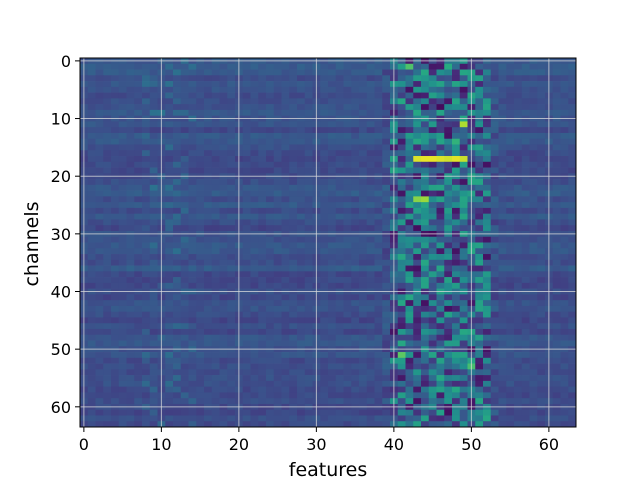 The width and height of the screenshot is (640, 480). What do you see at coordinates (394, 444) in the screenshot?
I see `x-tick-label: 40` at bounding box center [394, 444].